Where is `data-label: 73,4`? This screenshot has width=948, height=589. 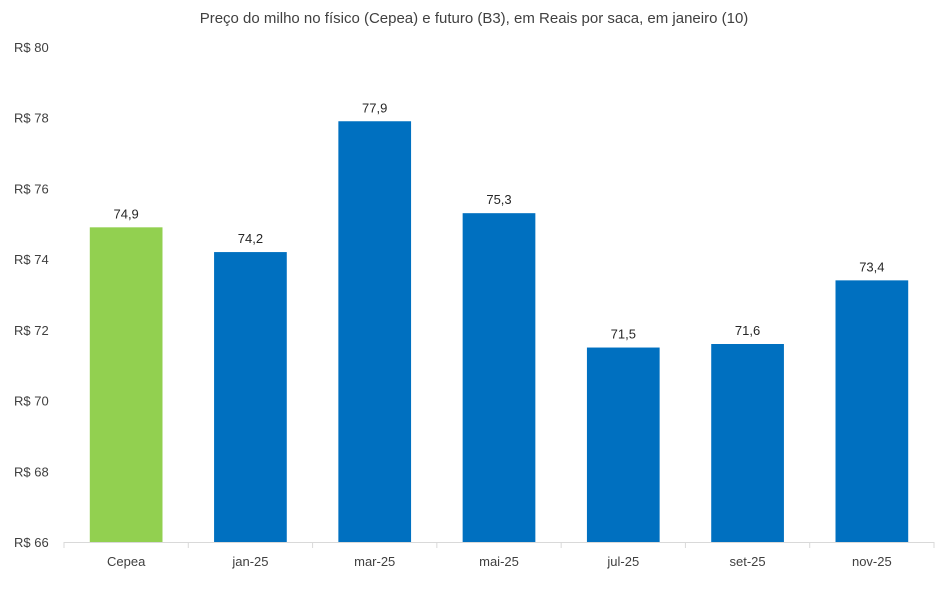
data-label: 73,4 is located at coordinates (871, 266).